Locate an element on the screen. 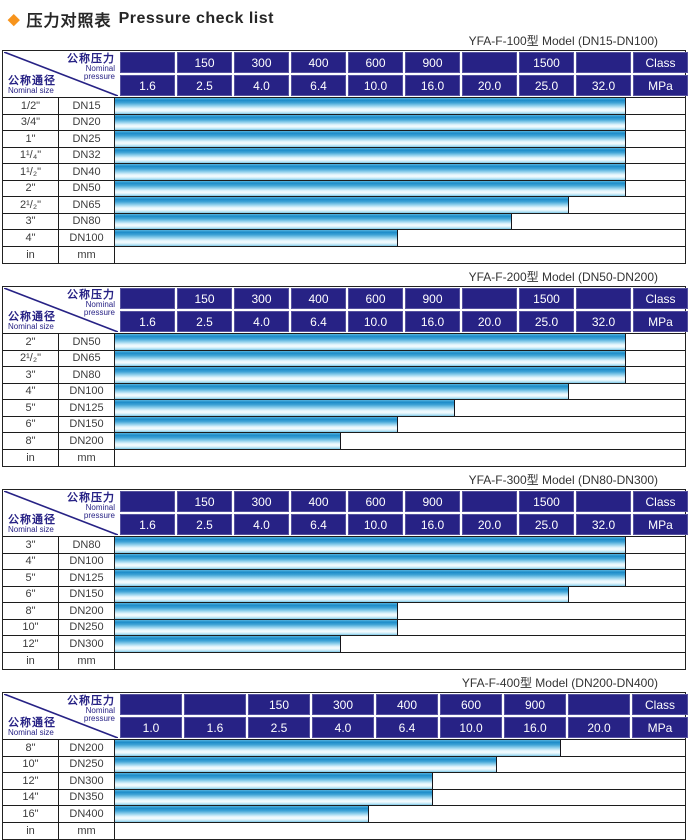  dn-size-cell: DN80 is located at coordinates (87, 375).